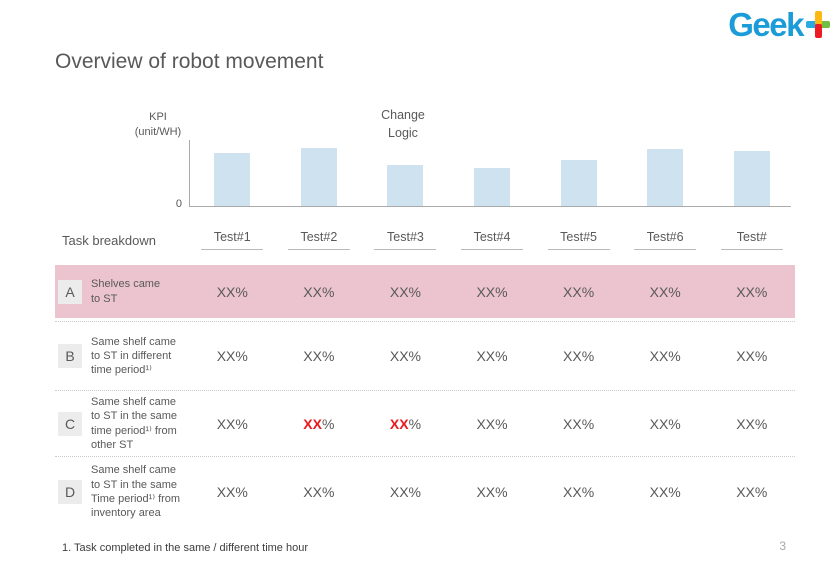 The height and width of the screenshot is (582, 840). What do you see at coordinates (490, 206) in the screenshot?
I see `x-axis-line` at bounding box center [490, 206].